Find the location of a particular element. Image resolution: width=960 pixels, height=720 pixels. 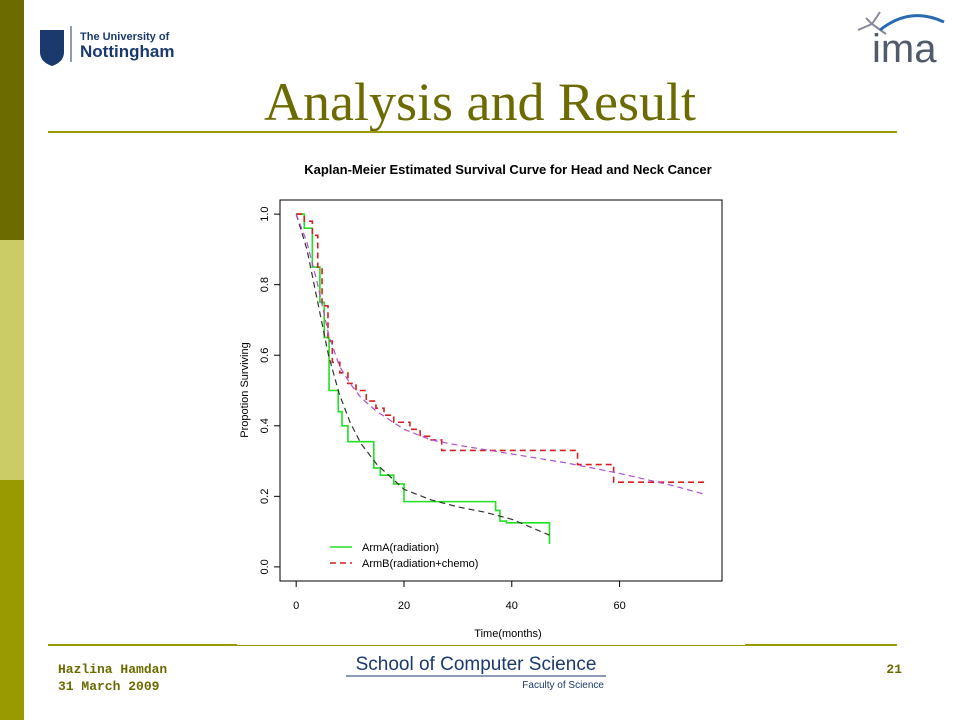

ima-logo: ima is located at coordinates (901, 41).